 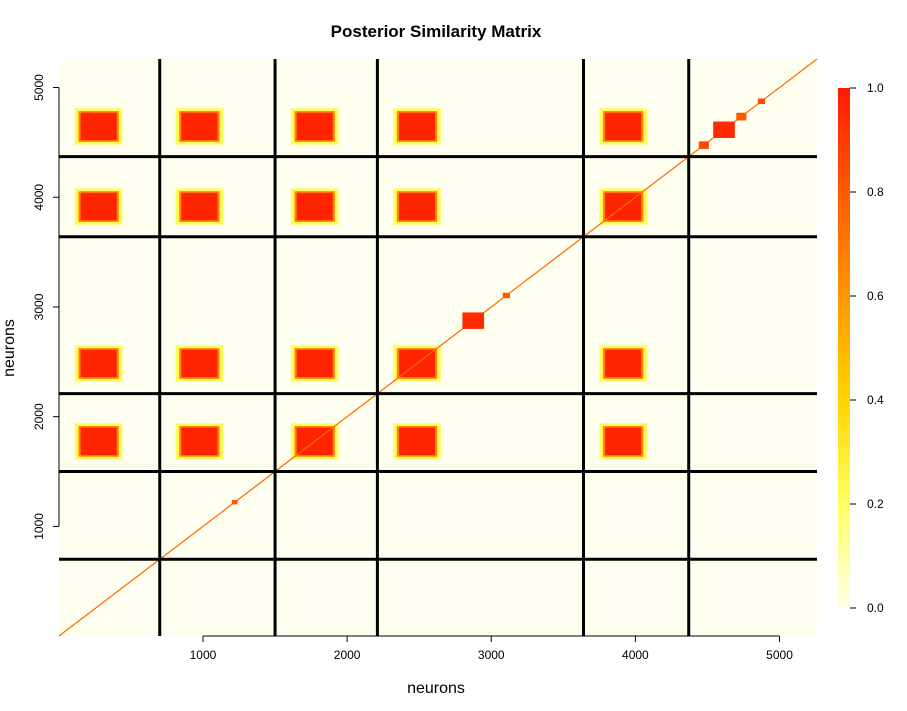 What do you see at coordinates (203, 655) in the screenshot?
I see `x-tick-label: 1000` at bounding box center [203, 655].